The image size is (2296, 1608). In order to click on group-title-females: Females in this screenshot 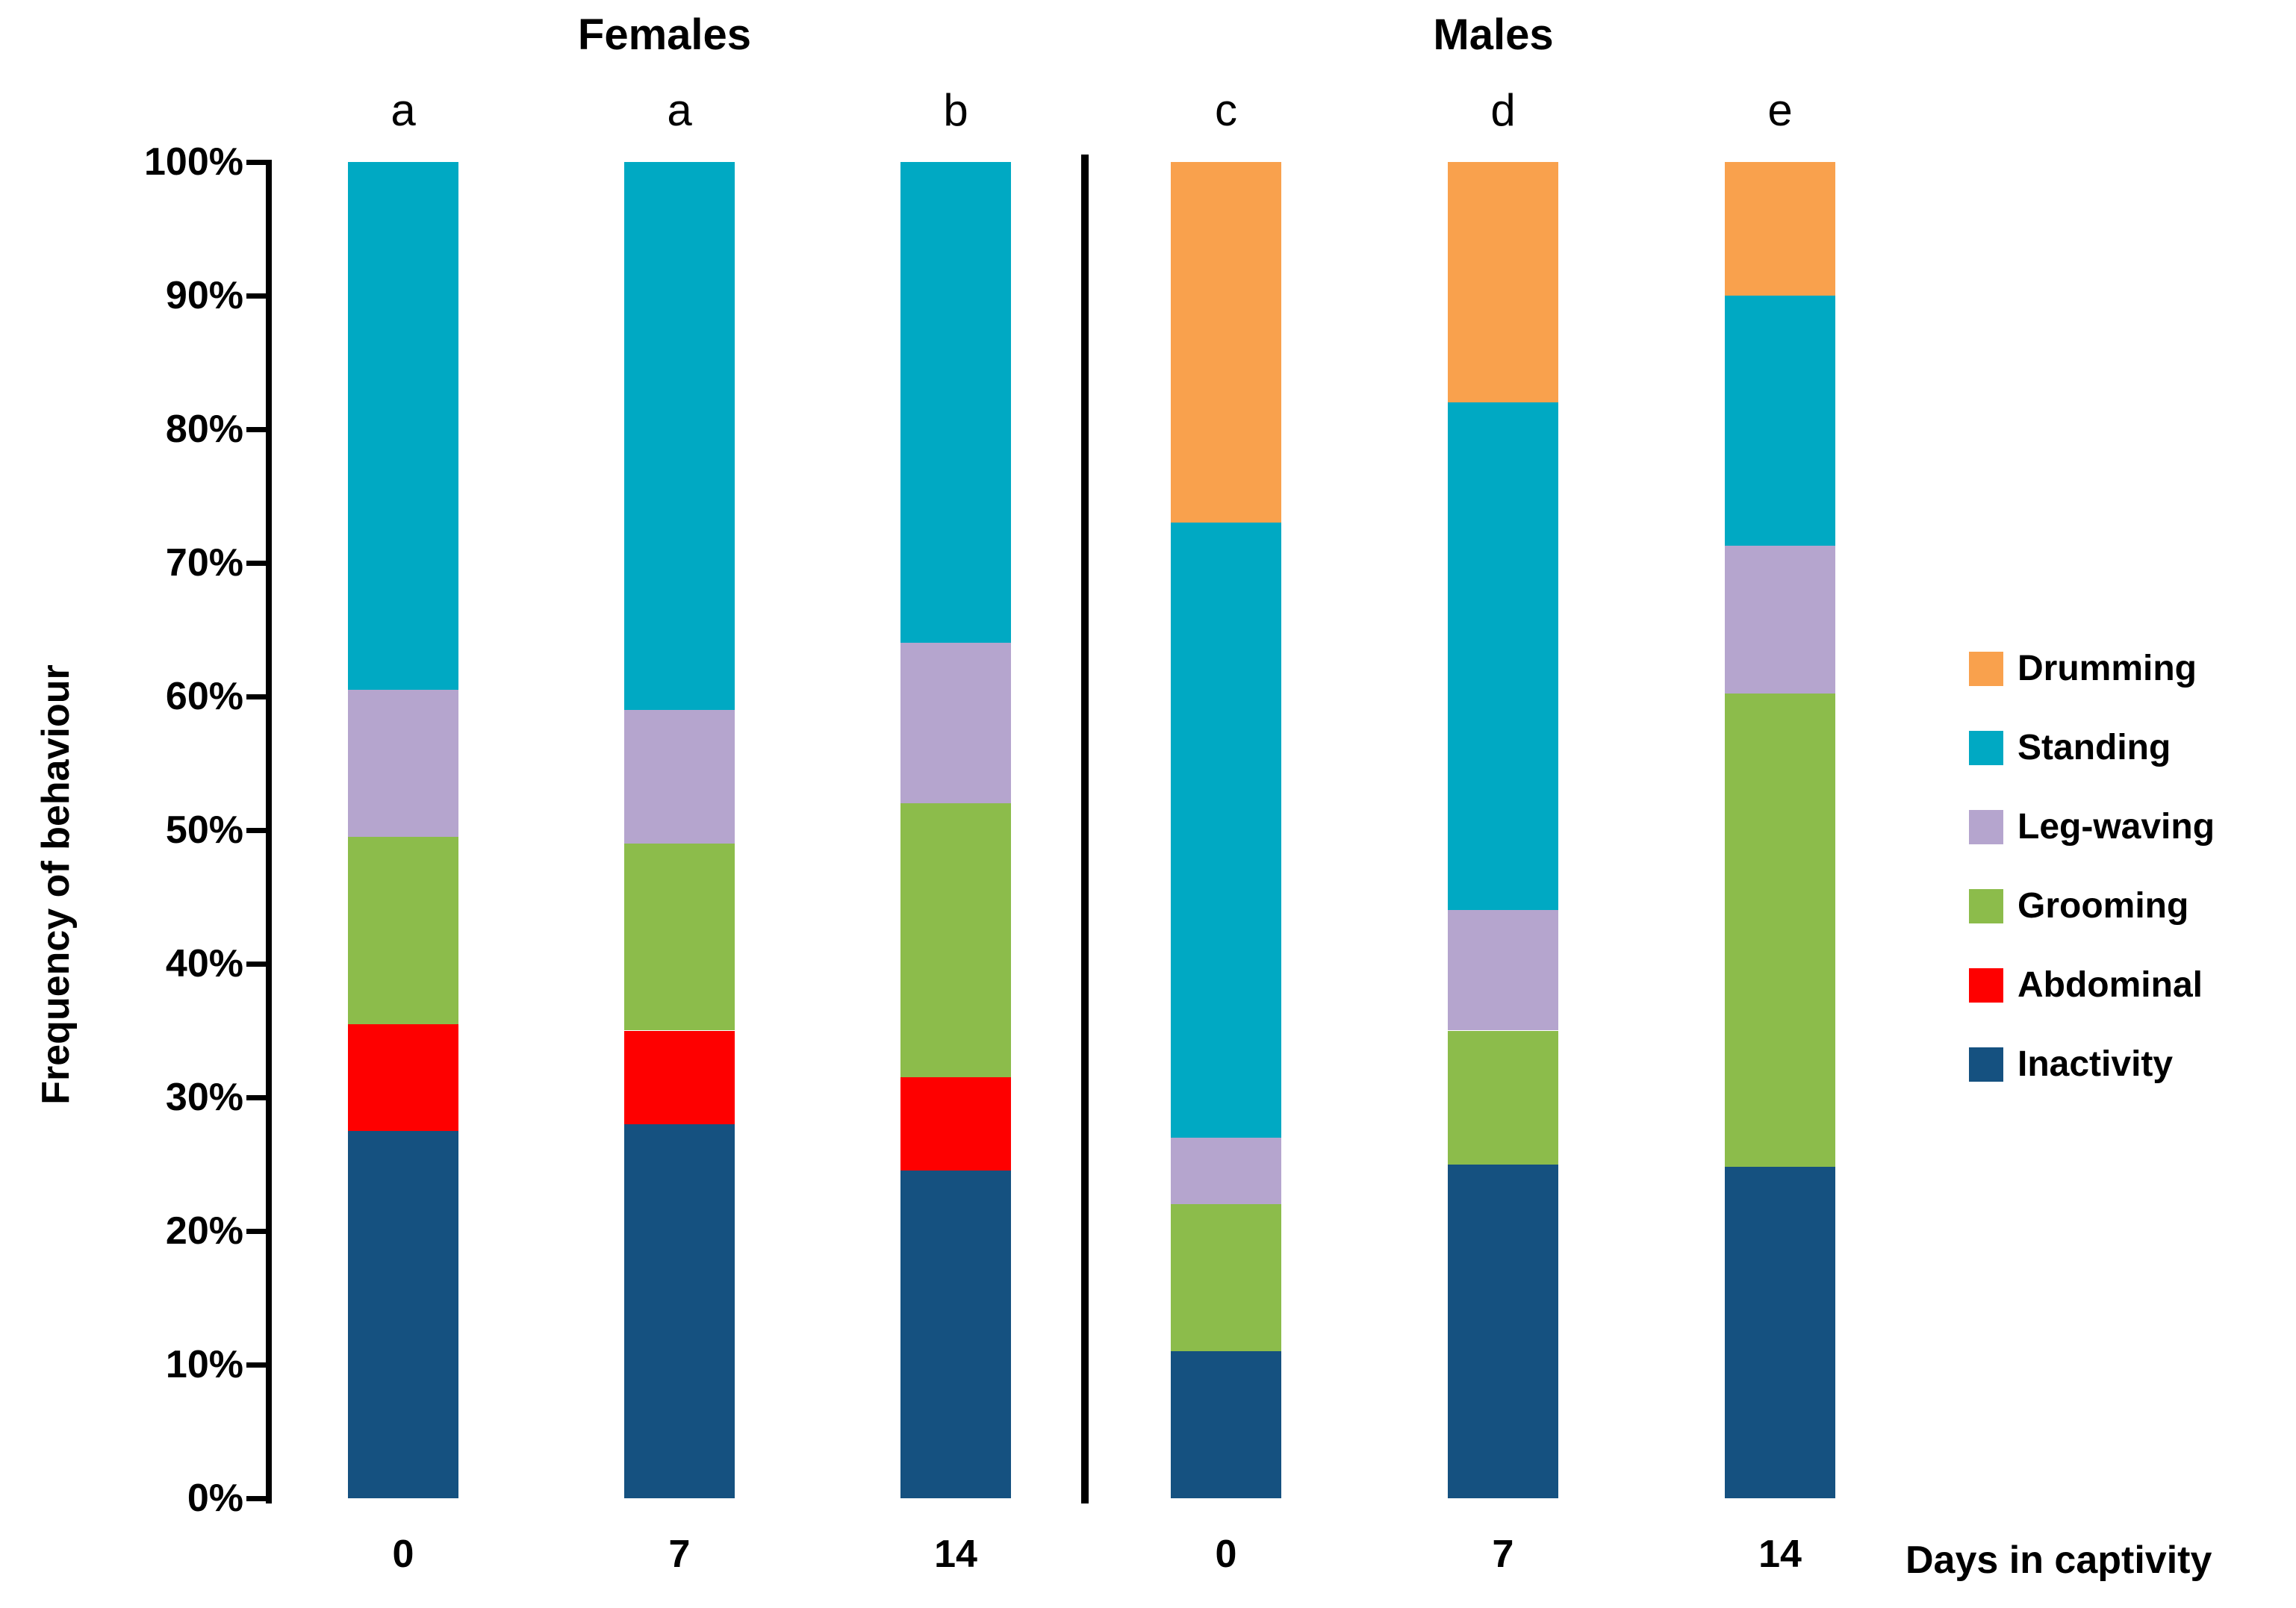, I will do `click(664, 35)`.